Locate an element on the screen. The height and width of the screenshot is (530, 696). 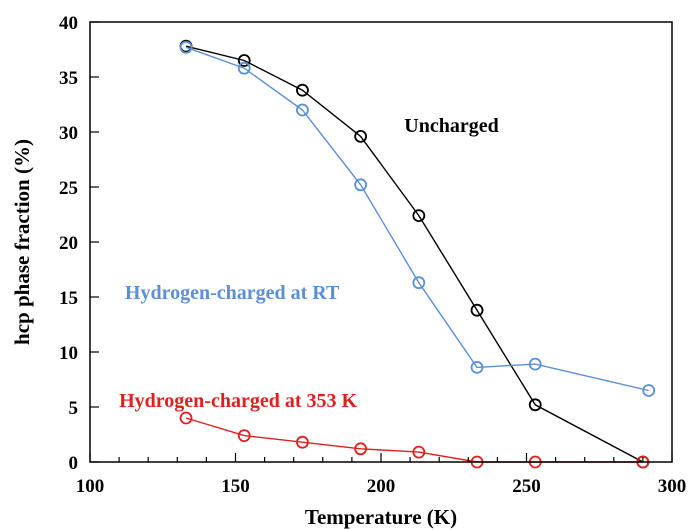
series-label: Hydrogen-charged at 353 K is located at coordinates (238, 401).